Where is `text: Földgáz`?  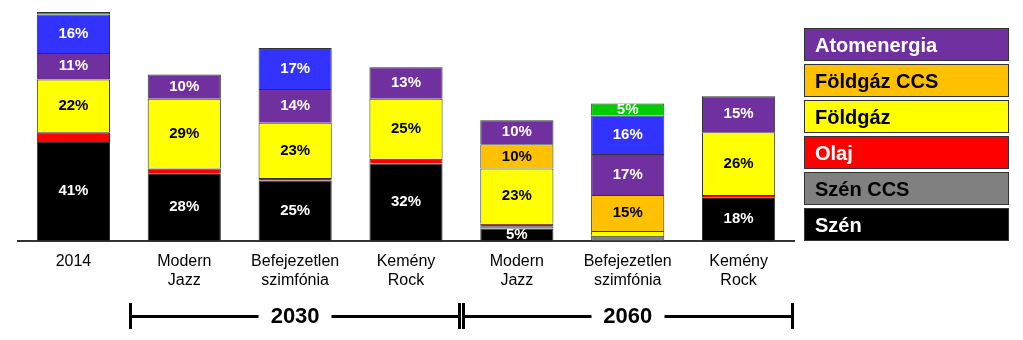
text: Földgáz is located at coordinates (906, 116).